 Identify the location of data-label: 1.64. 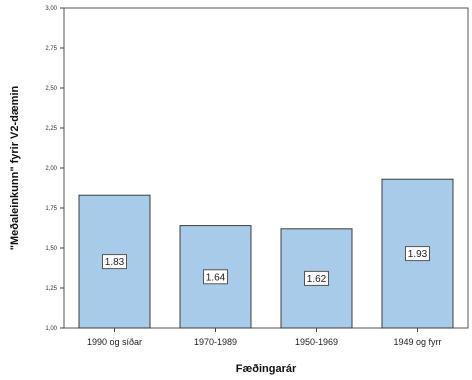
(216, 277).